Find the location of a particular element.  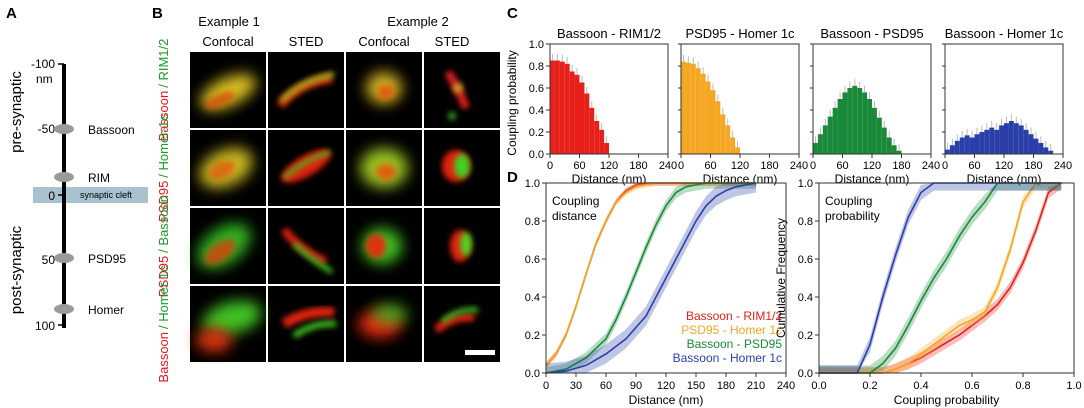

protein-marker is located at coordinates (64, 309).